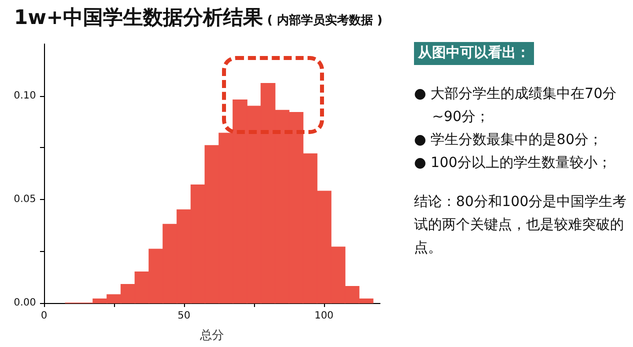 The width and height of the screenshot is (633, 347). What do you see at coordinates (44, 316) in the screenshot?
I see `x-tick-label: 0` at bounding box center [44, 316].